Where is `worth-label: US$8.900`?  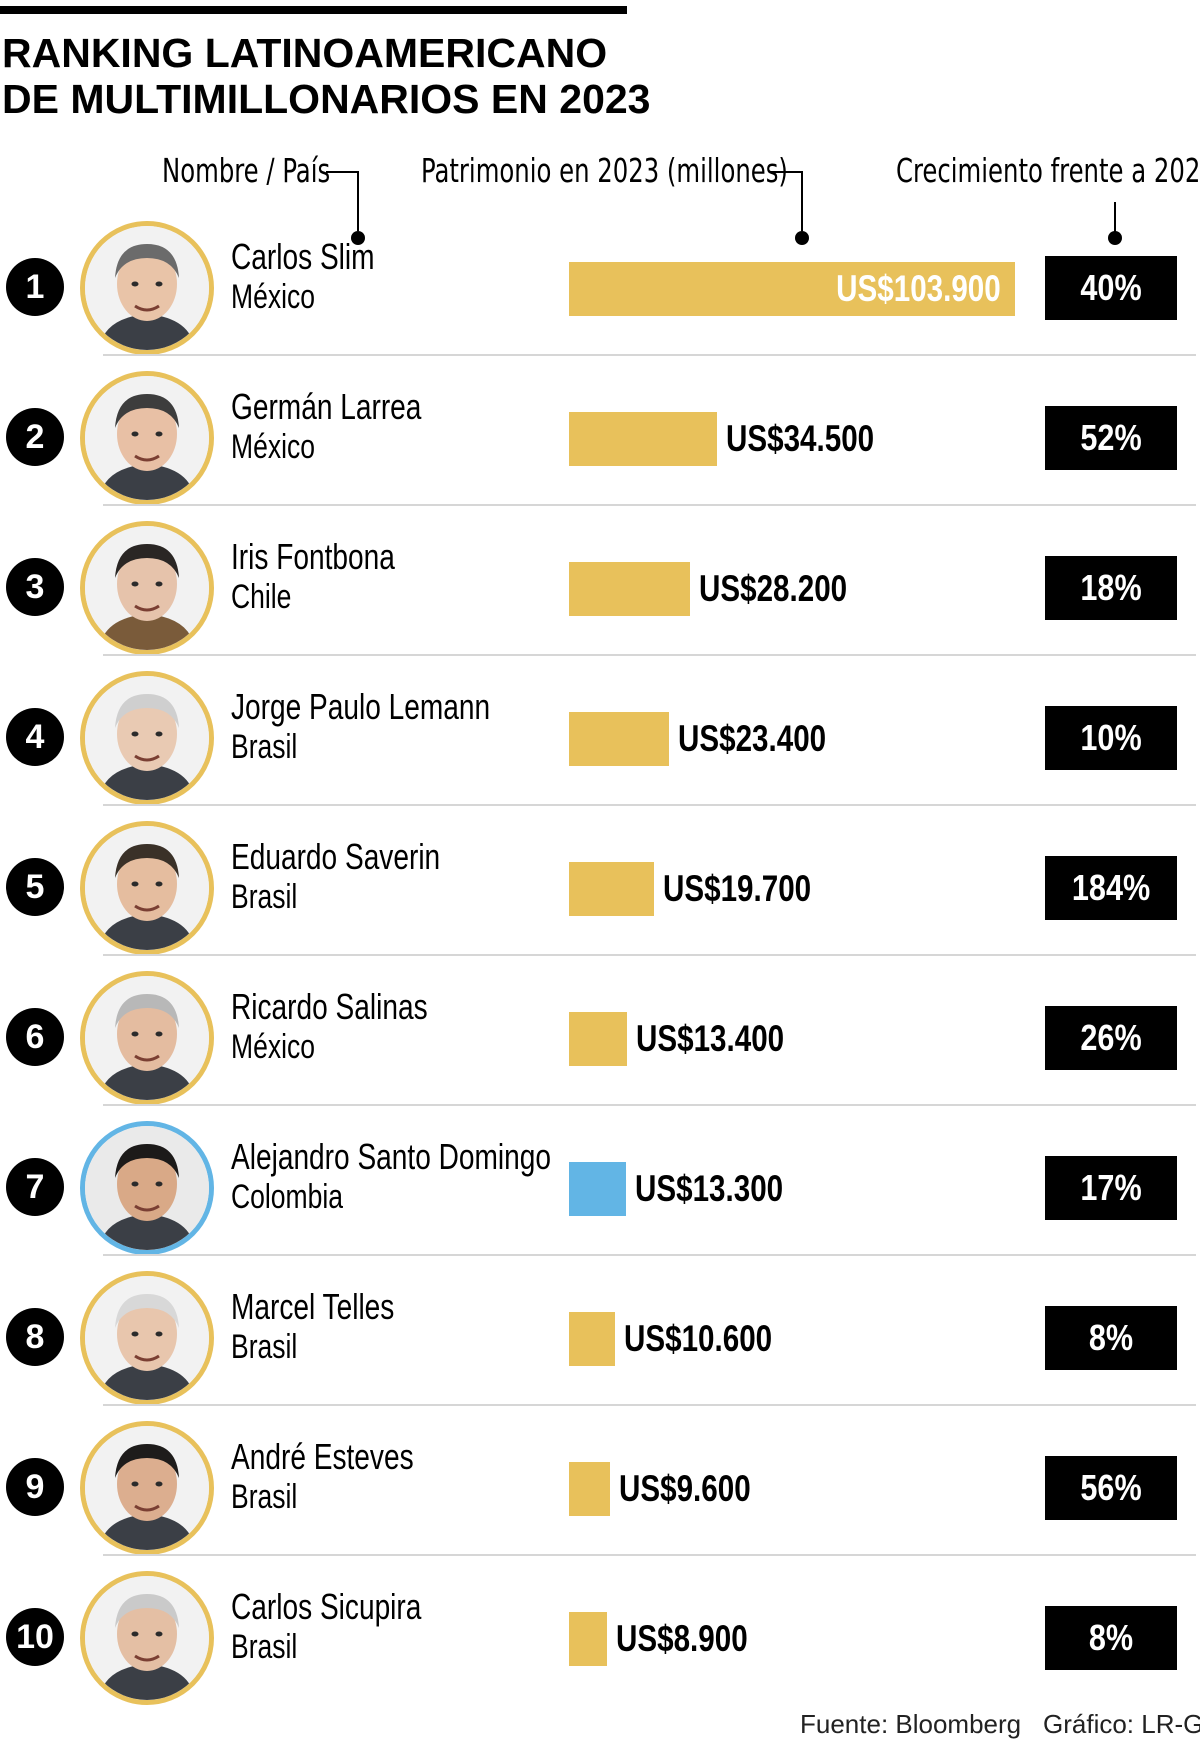 worth-label: US$8.900 is located at coordinates (682, 1638).